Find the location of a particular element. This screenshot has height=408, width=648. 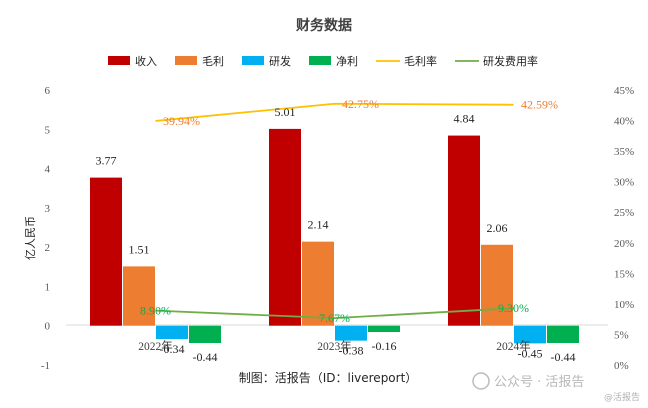

right-tick-label: 20% is located at coordinates (624, 244).